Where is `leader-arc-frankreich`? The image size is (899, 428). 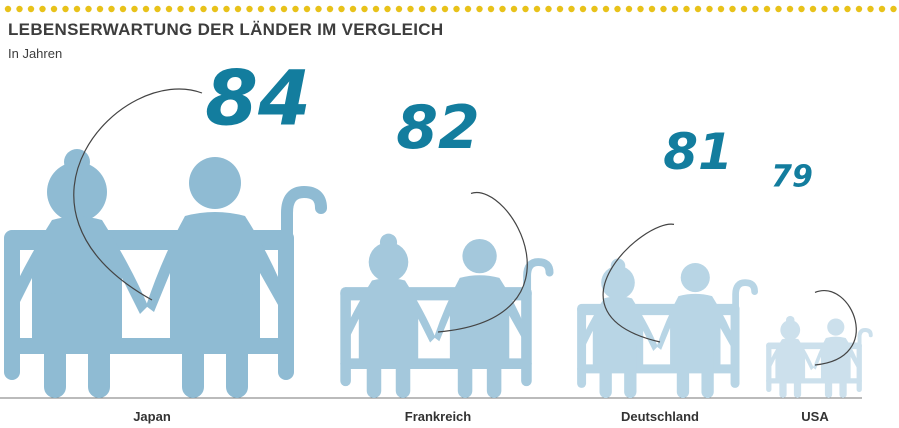 leader-arc-frankreich is located at coordinates (482, 262).